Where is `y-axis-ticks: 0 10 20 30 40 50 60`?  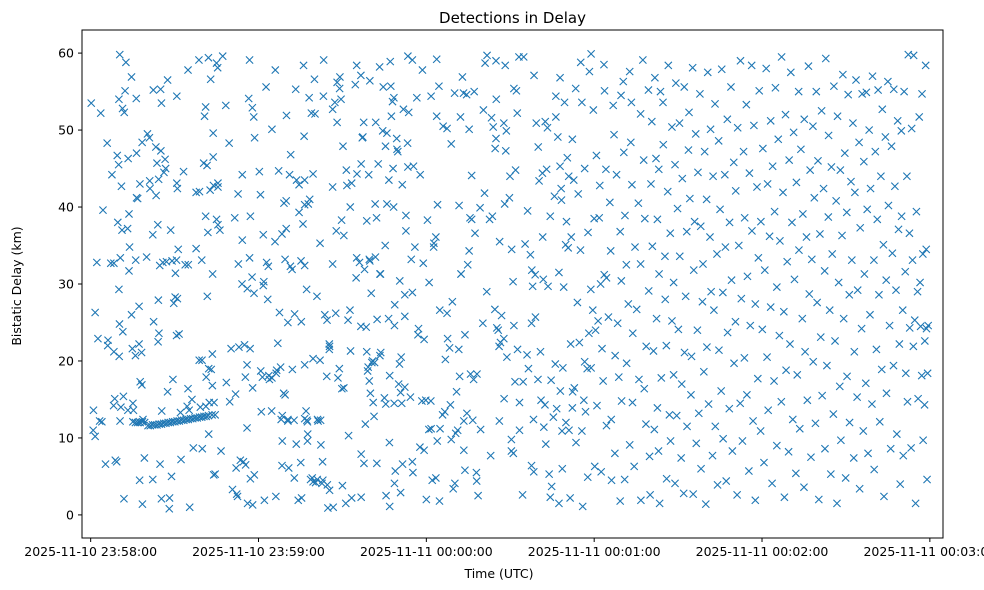 y-axis-ticks: 0 10 20 30 40 50 60 is located at coordinates (70, 284).